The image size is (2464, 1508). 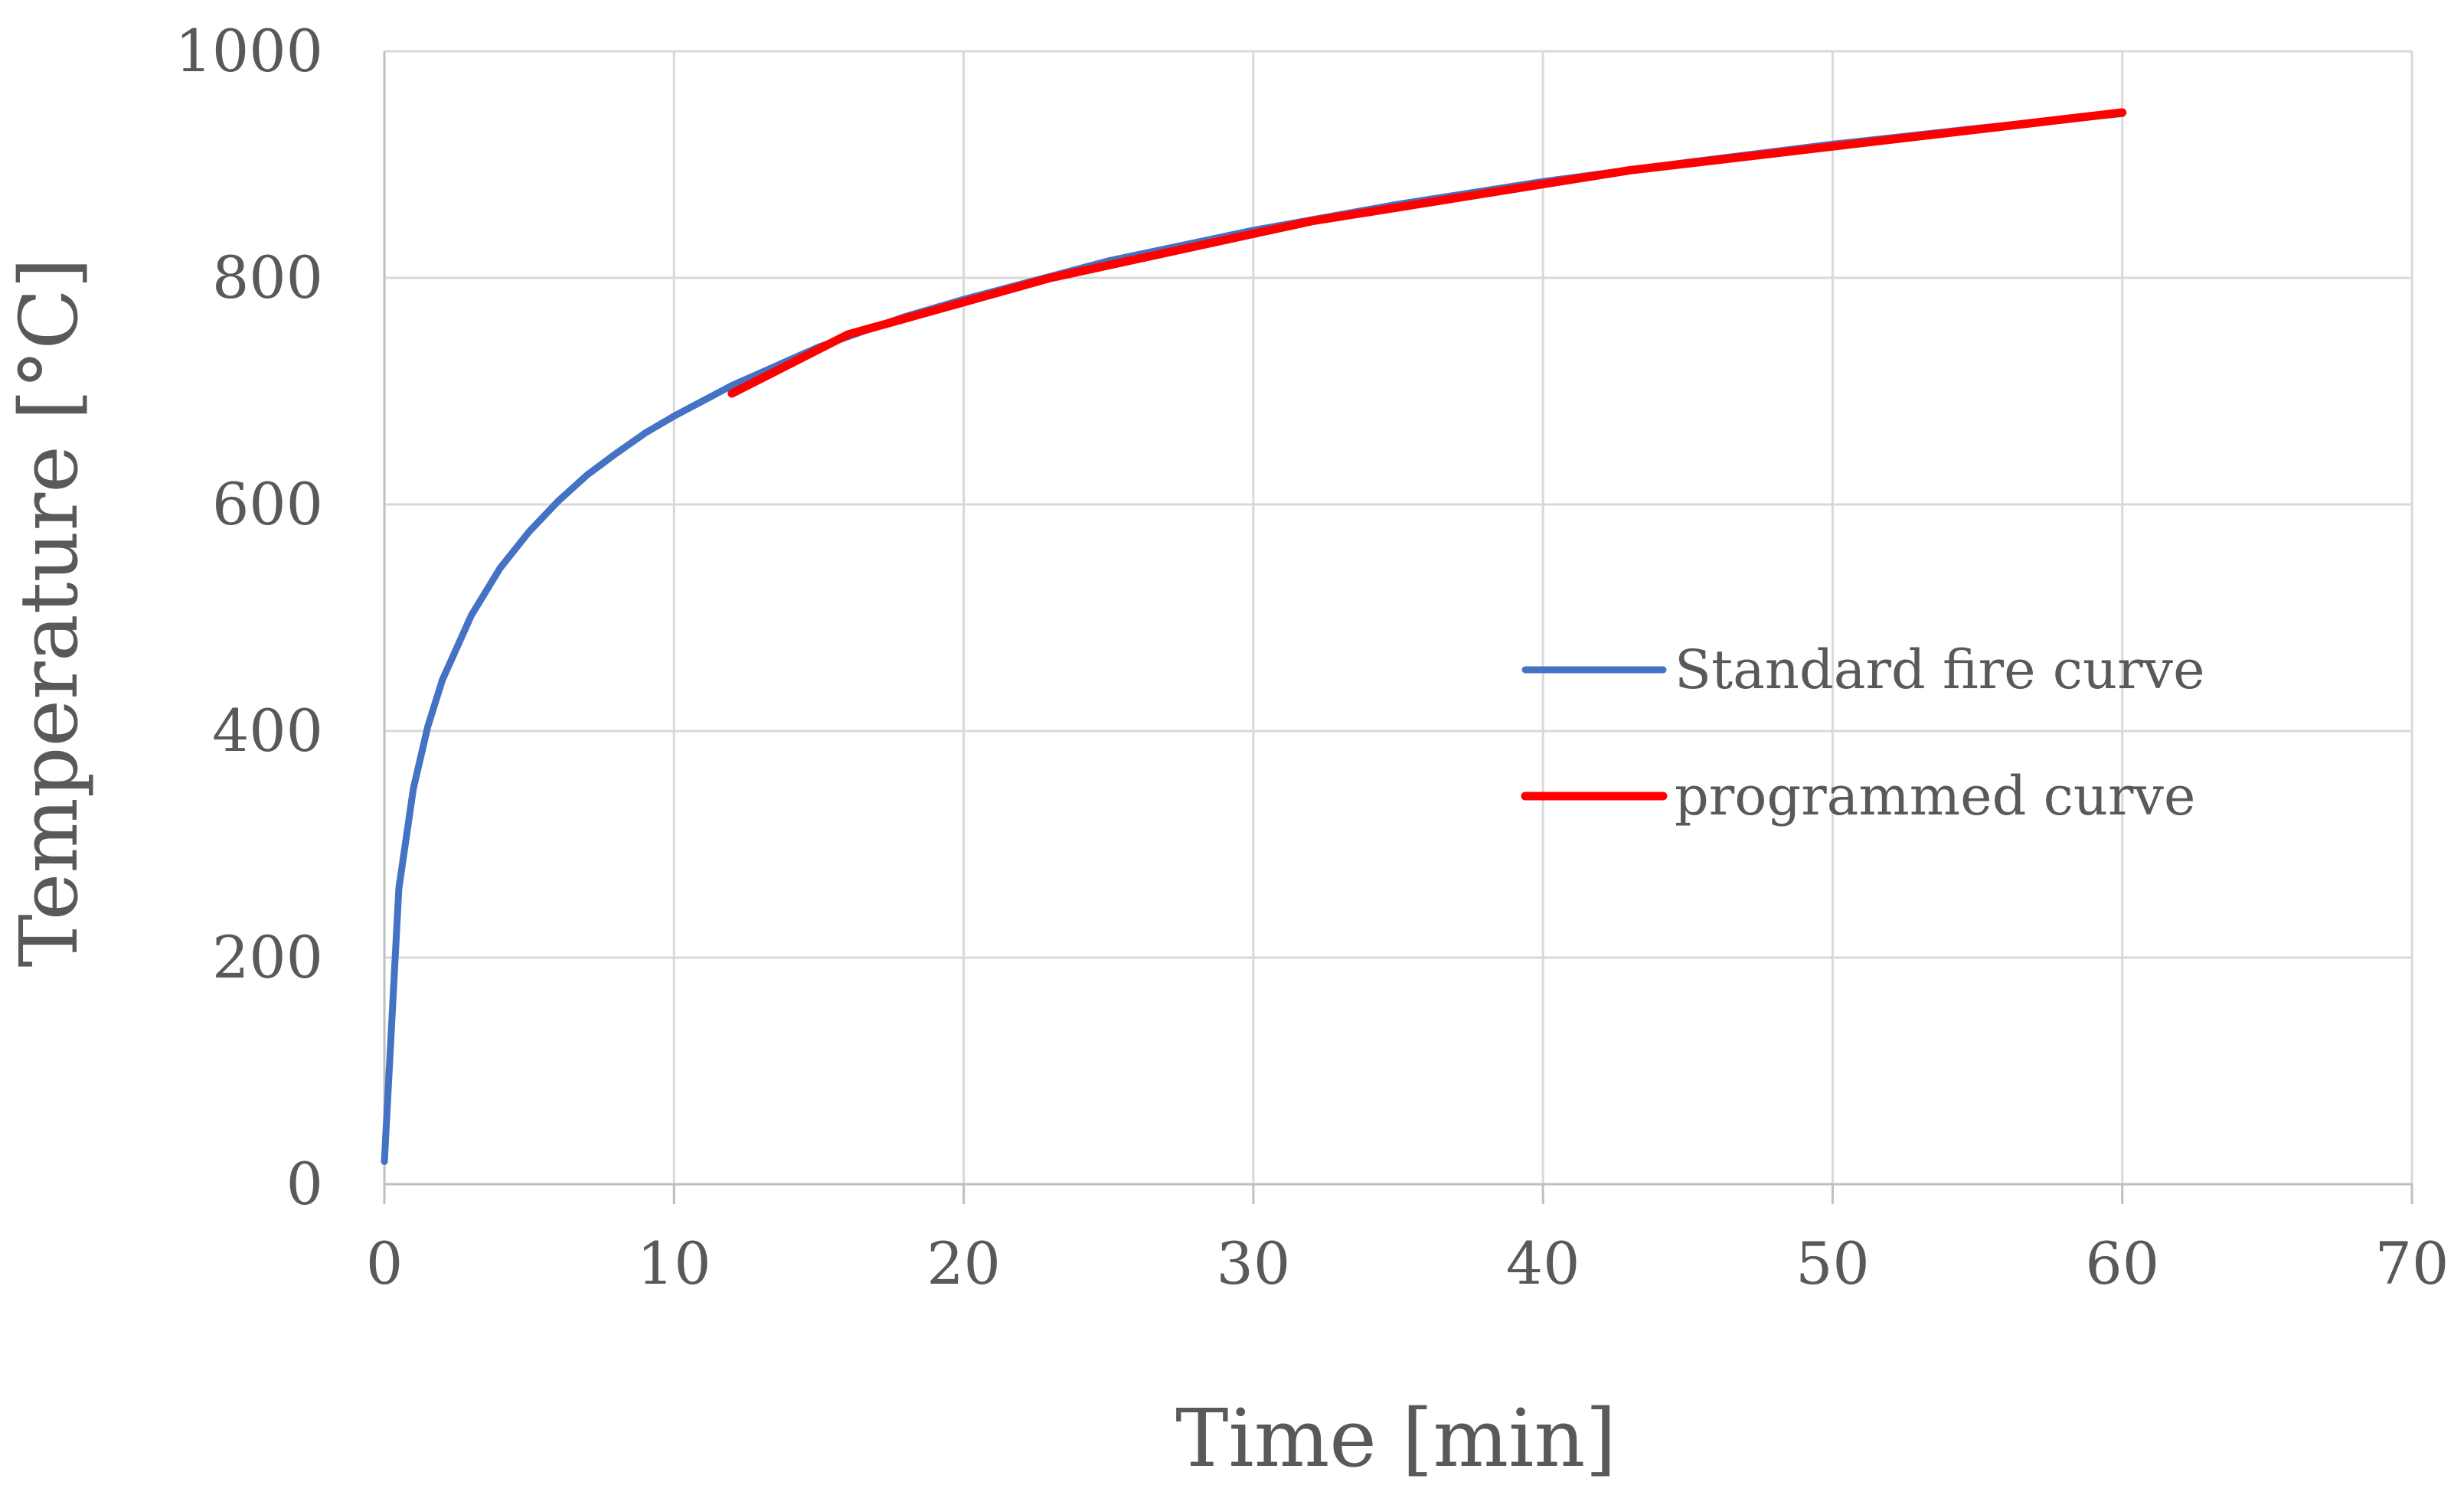 I want to click on x-tick-label: 30, so click(x=1253, y=1263).